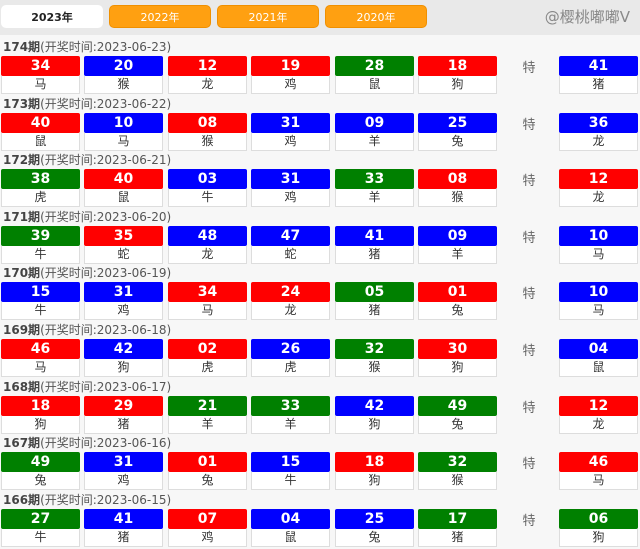 This screenshot has height=549, width=640. Describe the element at coordinates (457, 481) in the screenshot. I see `zodiac-label: 猴` at that location.